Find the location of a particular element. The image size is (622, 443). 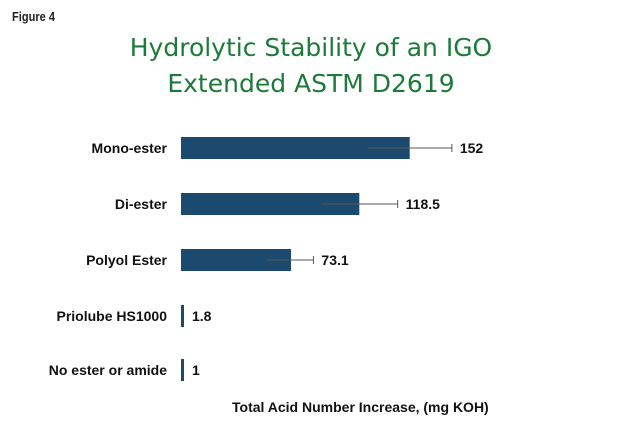

category-label-3: Priolube HS1000 is located at coordinates (112, 316).